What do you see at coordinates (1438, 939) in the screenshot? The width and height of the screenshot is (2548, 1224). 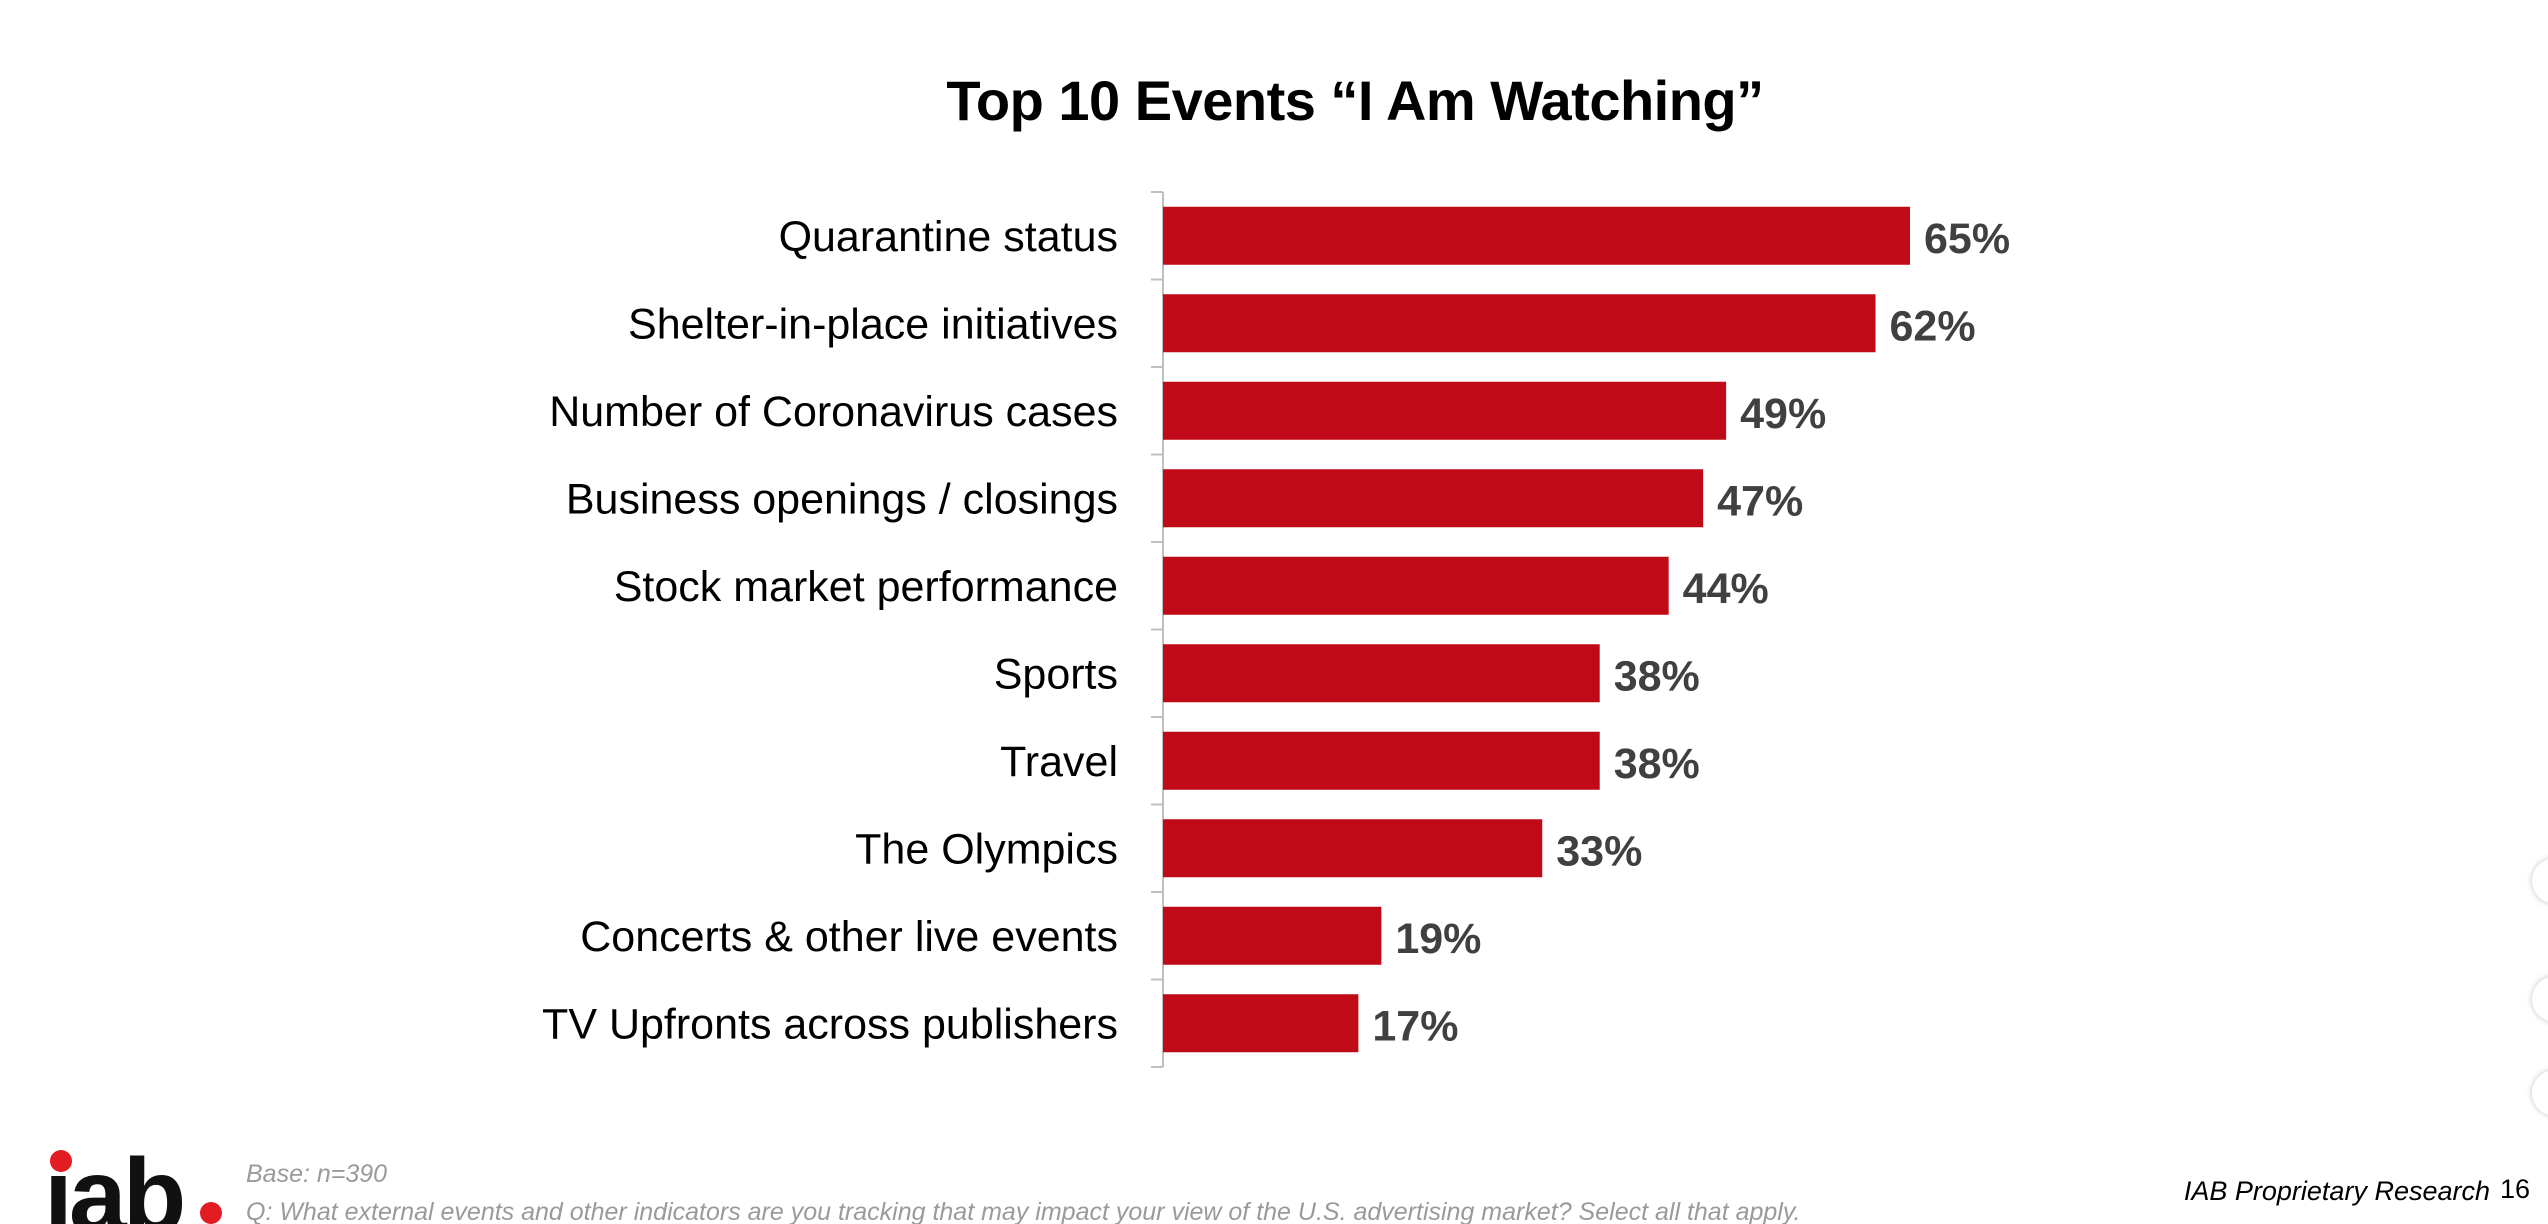 I see `value-label: 19%` at bounding box center [1438, 939].